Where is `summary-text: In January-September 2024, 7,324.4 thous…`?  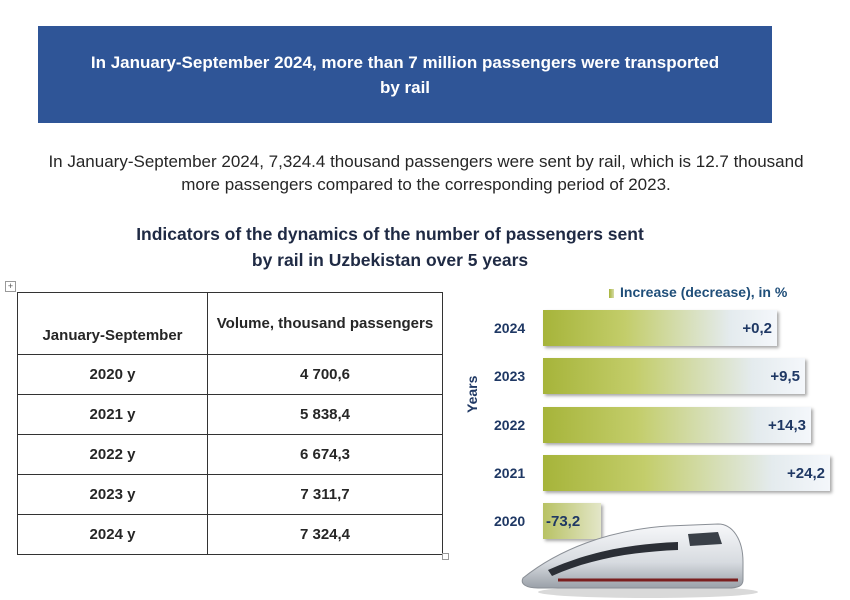
summary-text: In January-September 2024, 7,324.4 thous… is located at coordinates (426, 173).